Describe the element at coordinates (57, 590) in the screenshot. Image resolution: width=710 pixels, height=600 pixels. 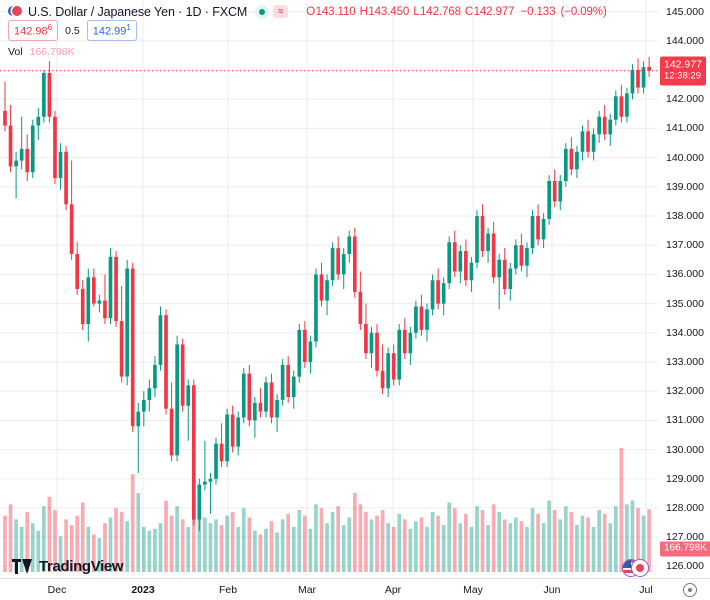
I see `time-scale-label: Dec` at that location.